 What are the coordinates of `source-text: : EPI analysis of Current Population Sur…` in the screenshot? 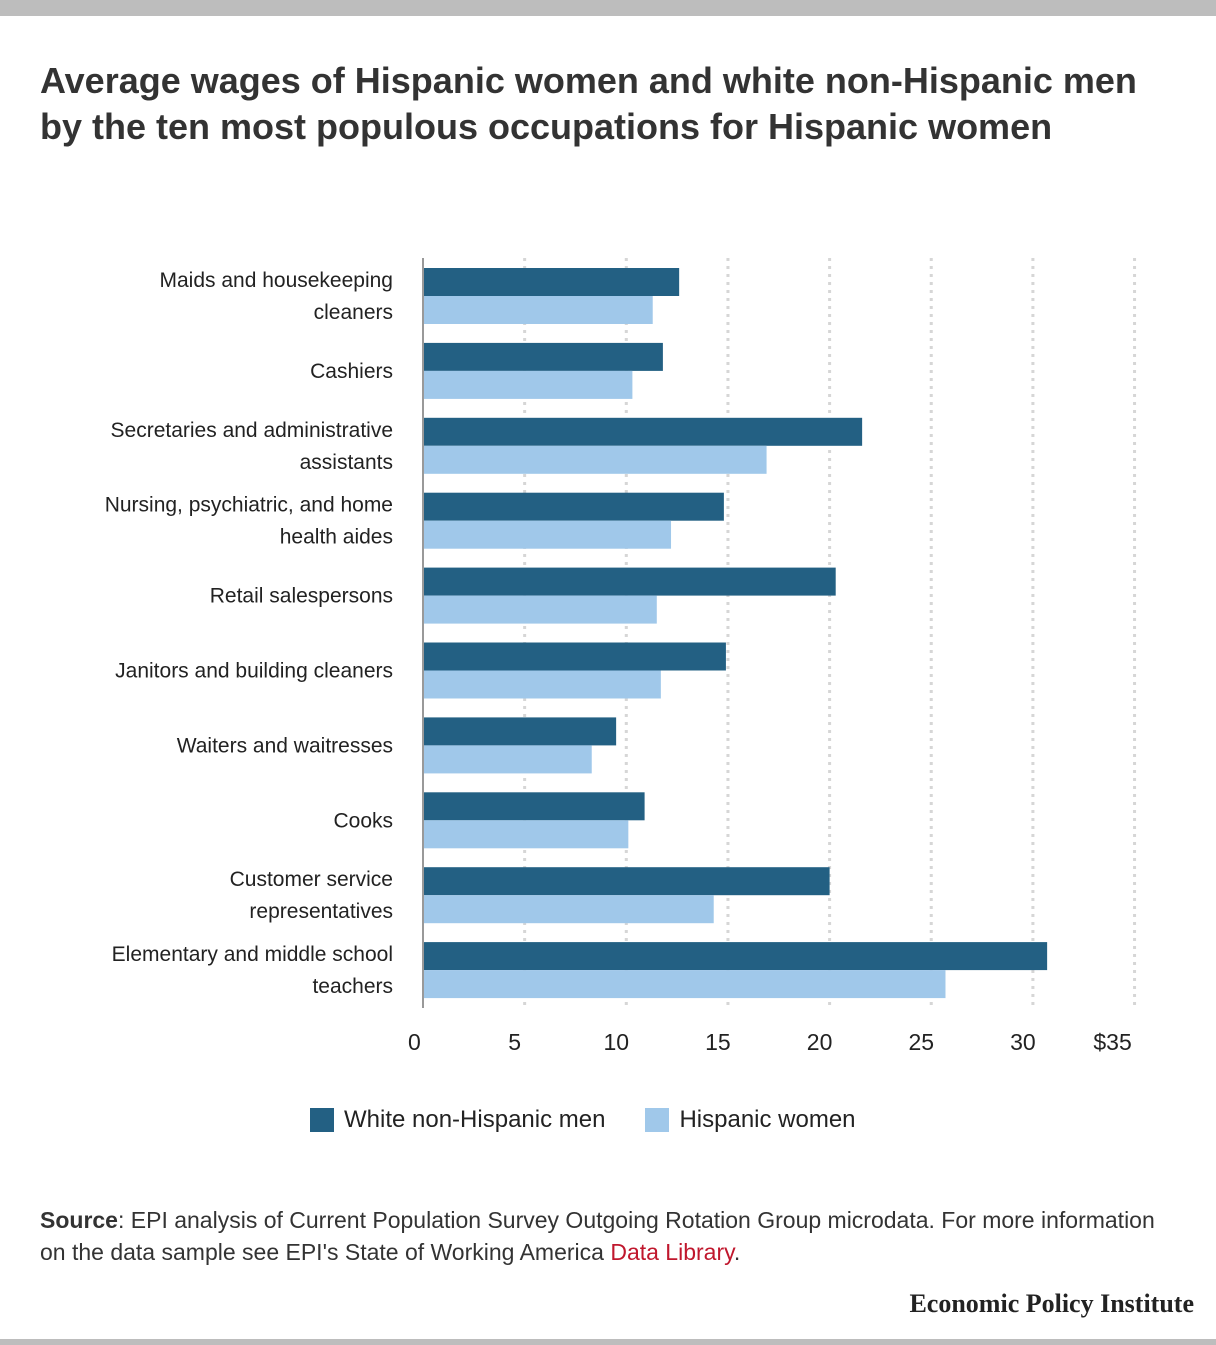 It's located at (597, 1236).